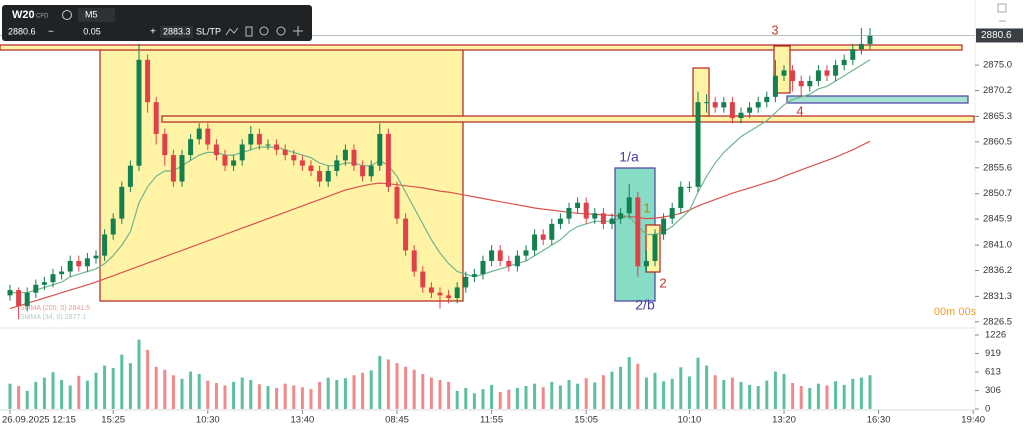  What do you see at coordinates (568, 119) in the screenshot?
I see `level-band` at bounding box center [568, 119].